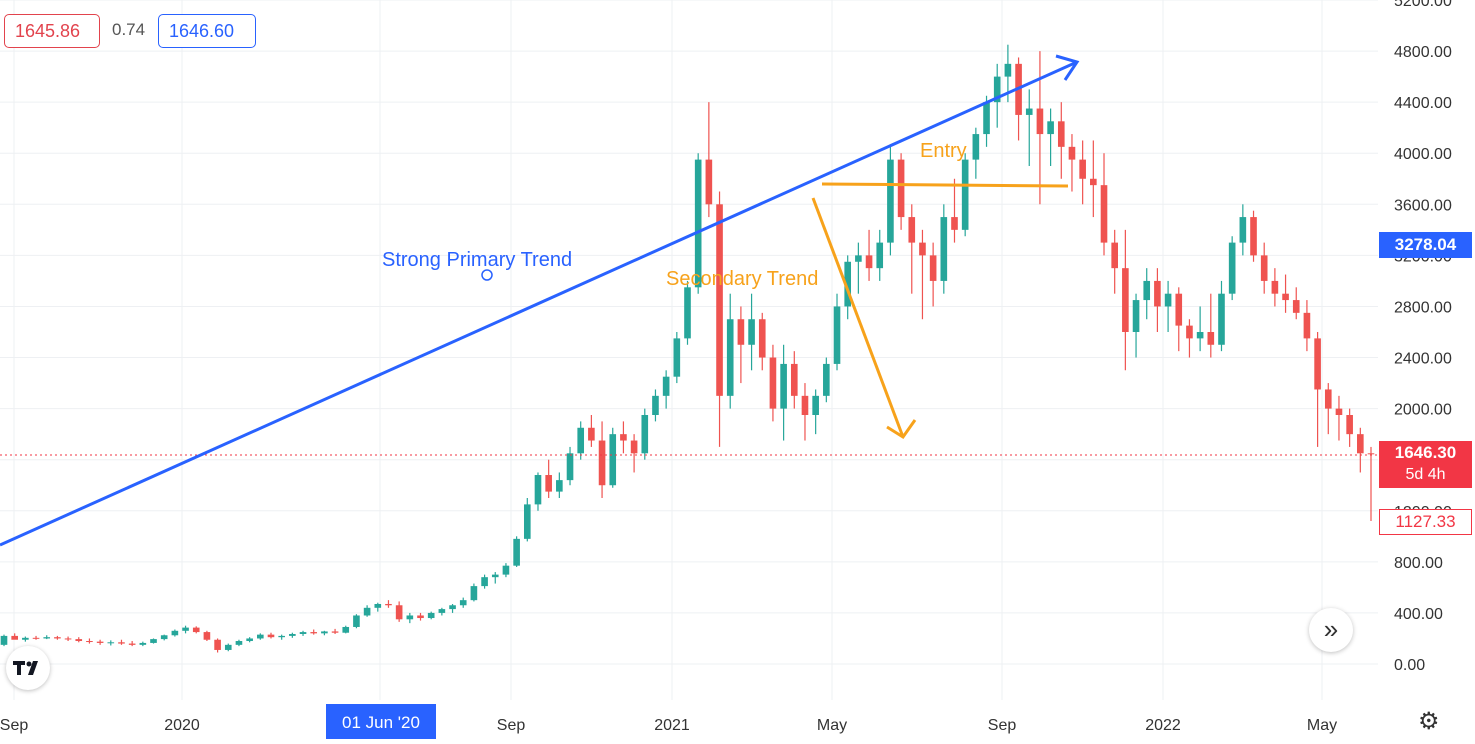 The image size is (1475, 744). I want to click on ask-price: 1646.60, so click(207, 31).